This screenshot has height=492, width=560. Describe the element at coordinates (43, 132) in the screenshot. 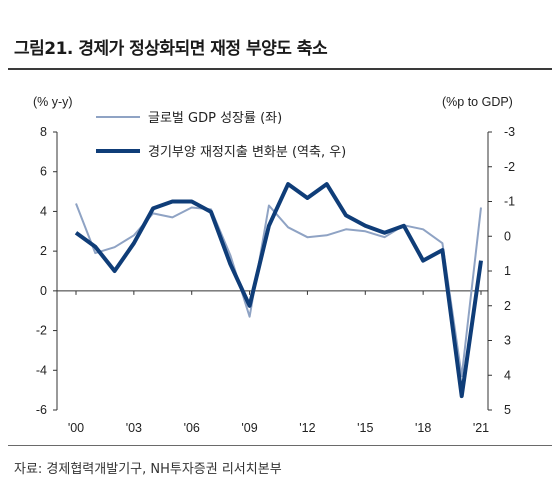

I see `left-tick-label: 8` at that location.